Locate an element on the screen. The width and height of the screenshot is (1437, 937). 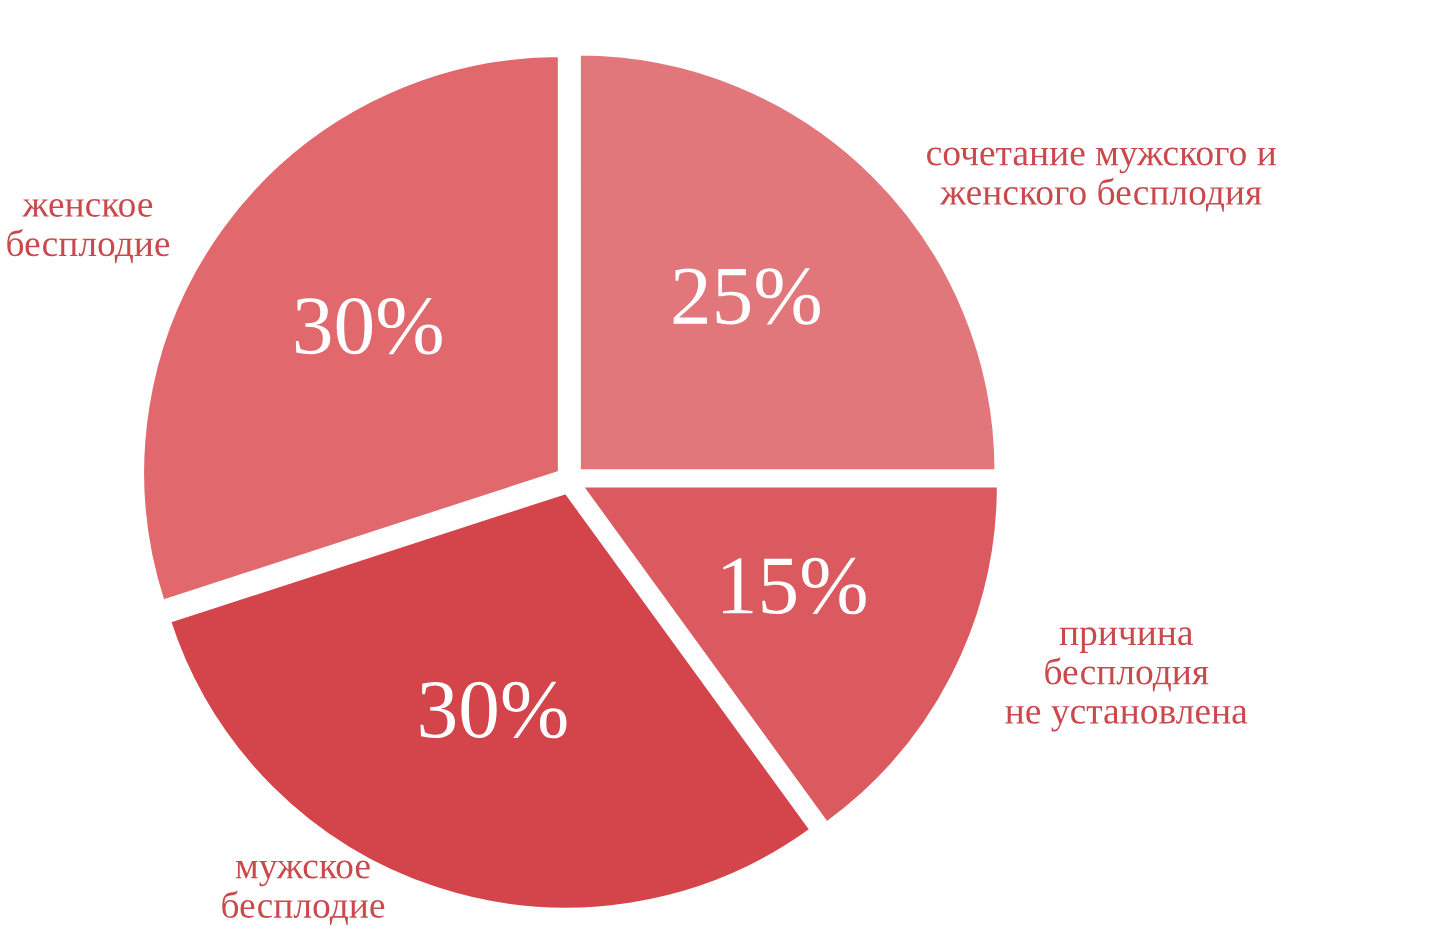
data-label: 25% is located at coordinates (746, 296).